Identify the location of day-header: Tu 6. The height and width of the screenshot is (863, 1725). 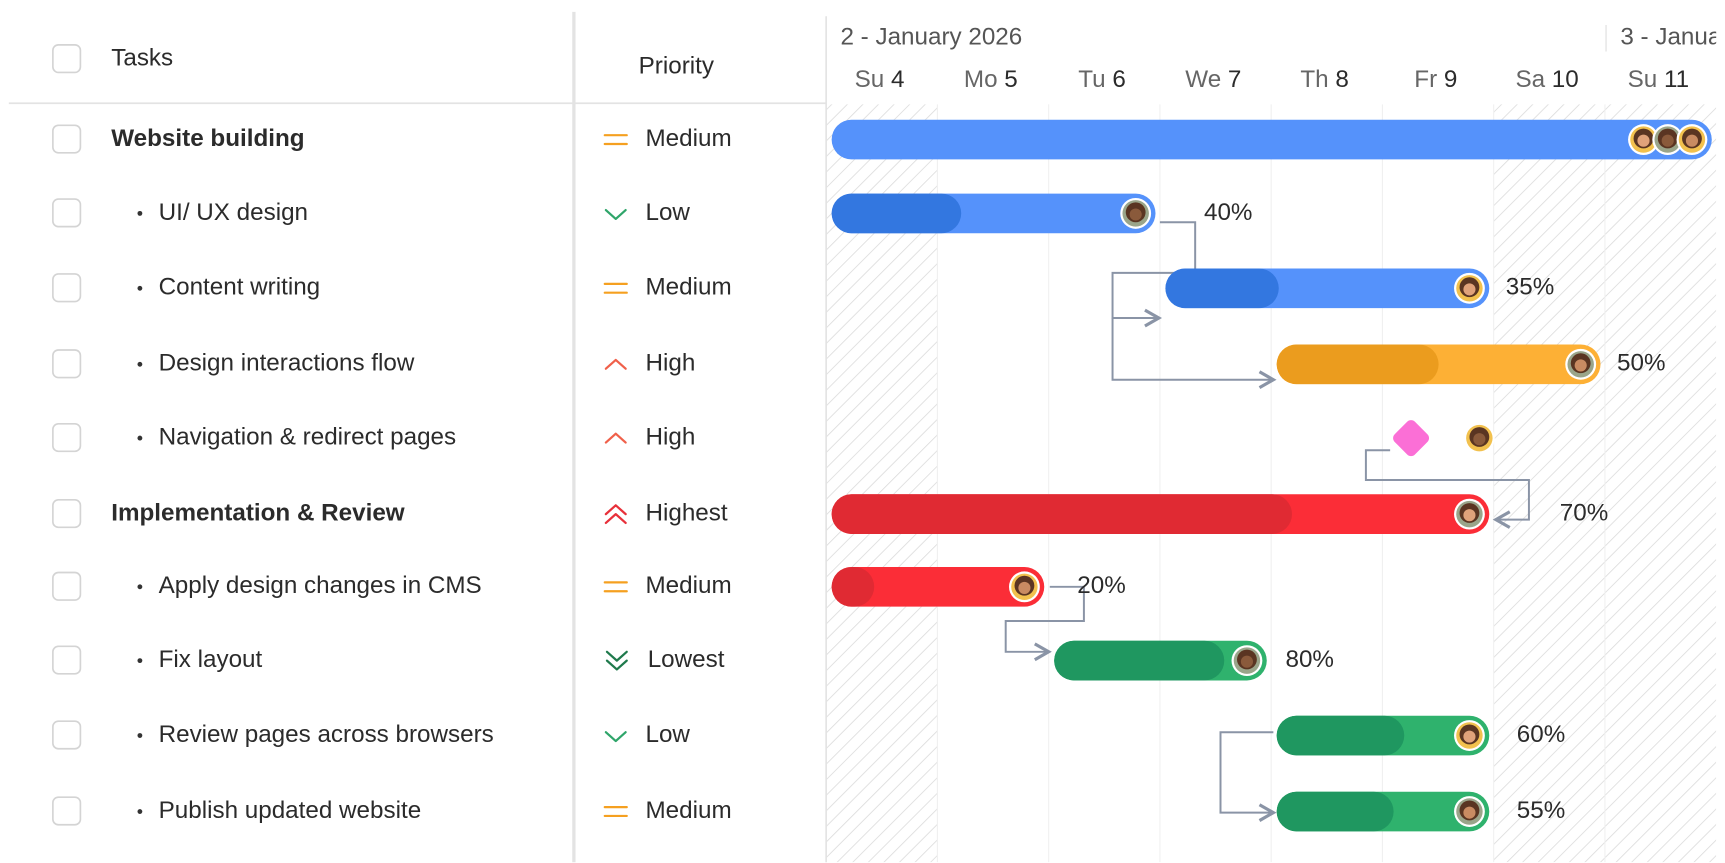
(1102, 80).